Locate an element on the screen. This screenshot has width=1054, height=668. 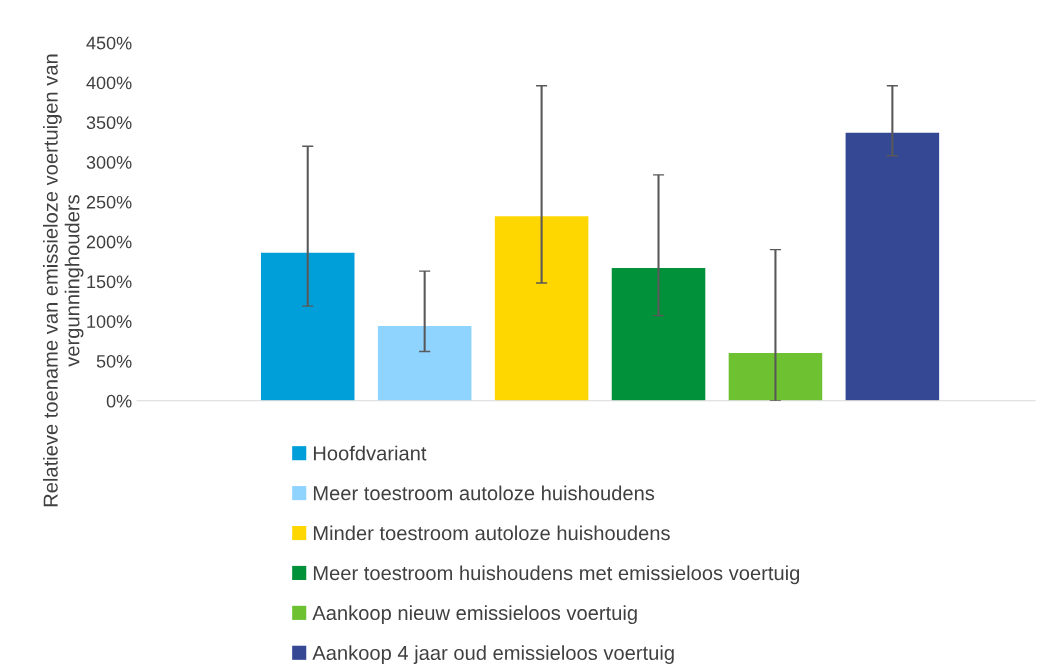
legend-label: Aankoop nieuw emissieloos voertuig is located at coordinates (474, 615).